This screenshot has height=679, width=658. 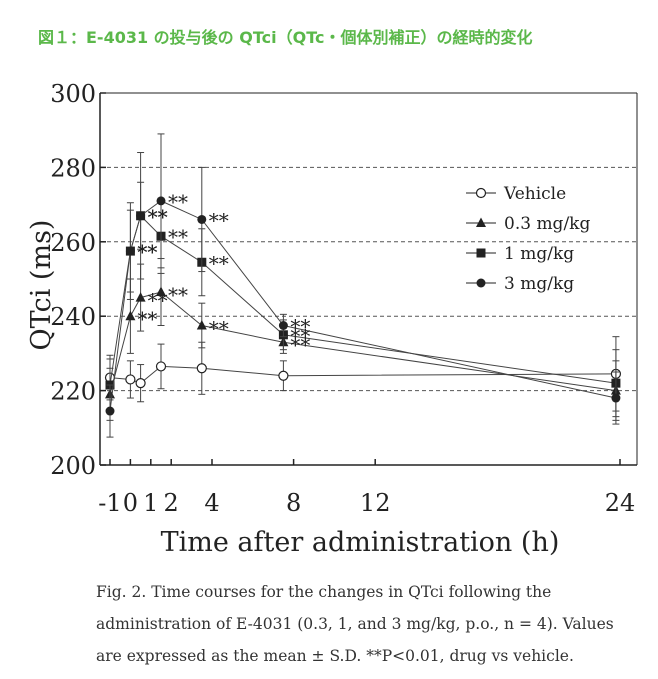 I want to click on x-tick-label: -1, so click(x=109, y=503).